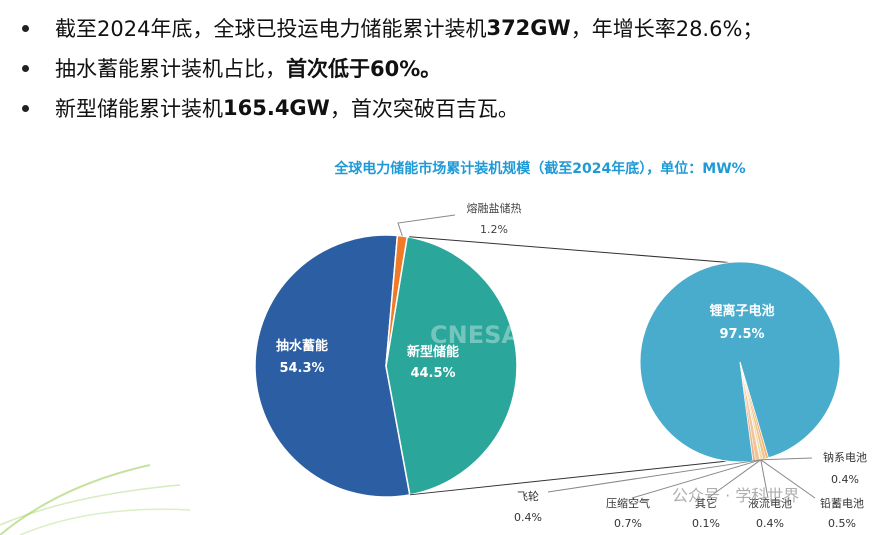 This screenshot has width=894, height=535. Describe the element at coordinates (770, 503) in the screenshot. I see `slice-label: 液流电池` at that location.